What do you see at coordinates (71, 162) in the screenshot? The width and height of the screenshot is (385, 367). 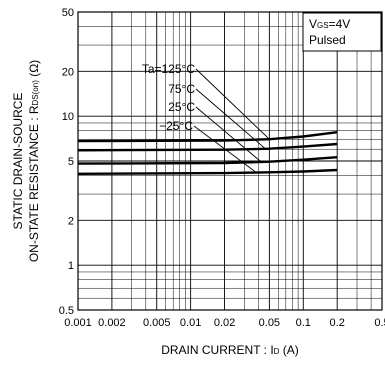 I see `y-tick-label: 5` at bounding box center [71, 162].